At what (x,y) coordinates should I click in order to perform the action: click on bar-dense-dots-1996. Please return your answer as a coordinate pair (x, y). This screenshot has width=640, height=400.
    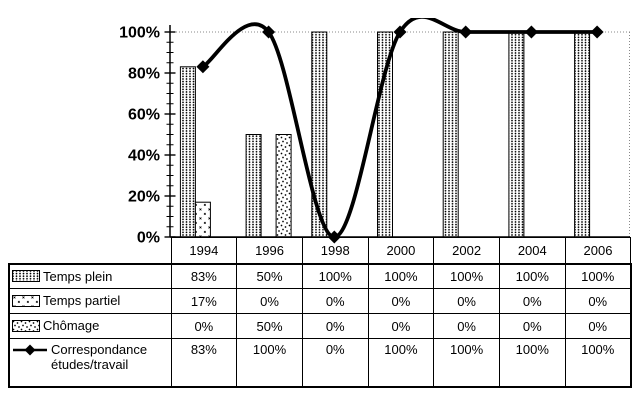
    Looking at the image, I should click on (253, 186).